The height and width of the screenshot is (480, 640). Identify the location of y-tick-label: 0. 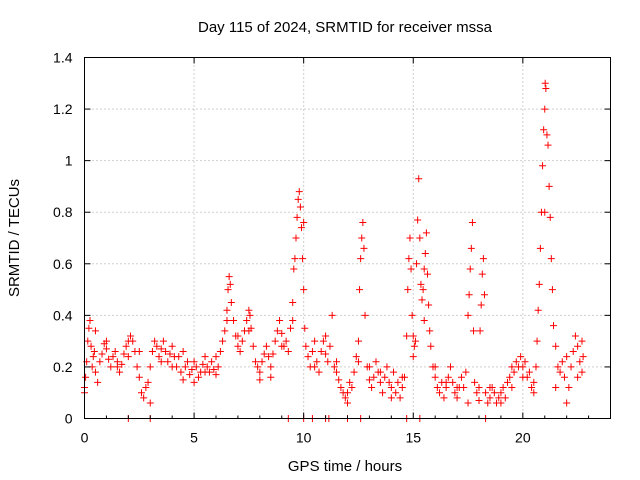
(69, 419).